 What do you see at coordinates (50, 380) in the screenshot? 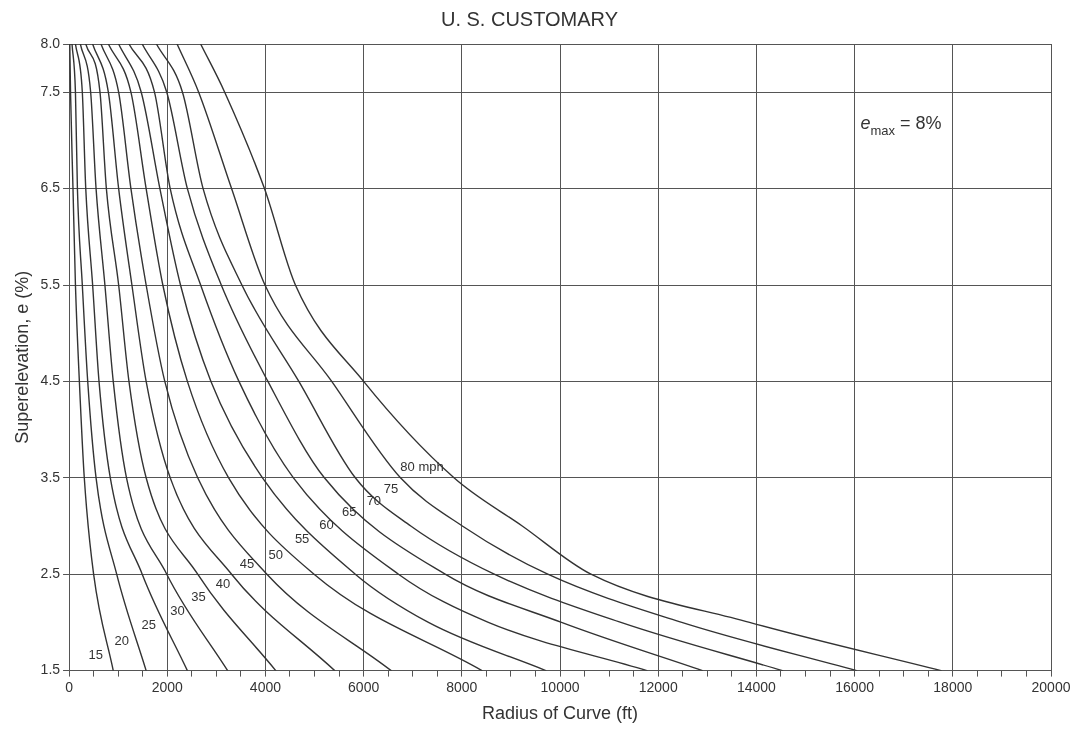
I see `y-tick-label: 4.5` at bounding box center [50, 380].